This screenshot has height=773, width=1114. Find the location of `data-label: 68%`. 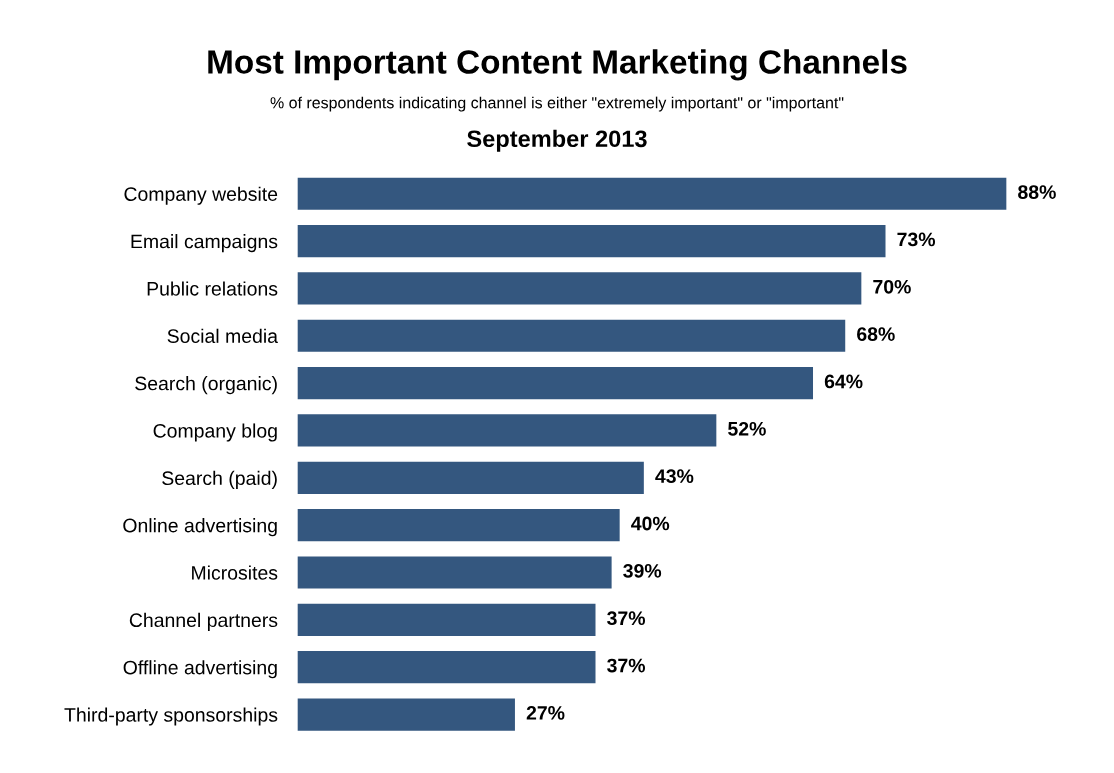

data-label: 68% is located at coordinates (876, 334).